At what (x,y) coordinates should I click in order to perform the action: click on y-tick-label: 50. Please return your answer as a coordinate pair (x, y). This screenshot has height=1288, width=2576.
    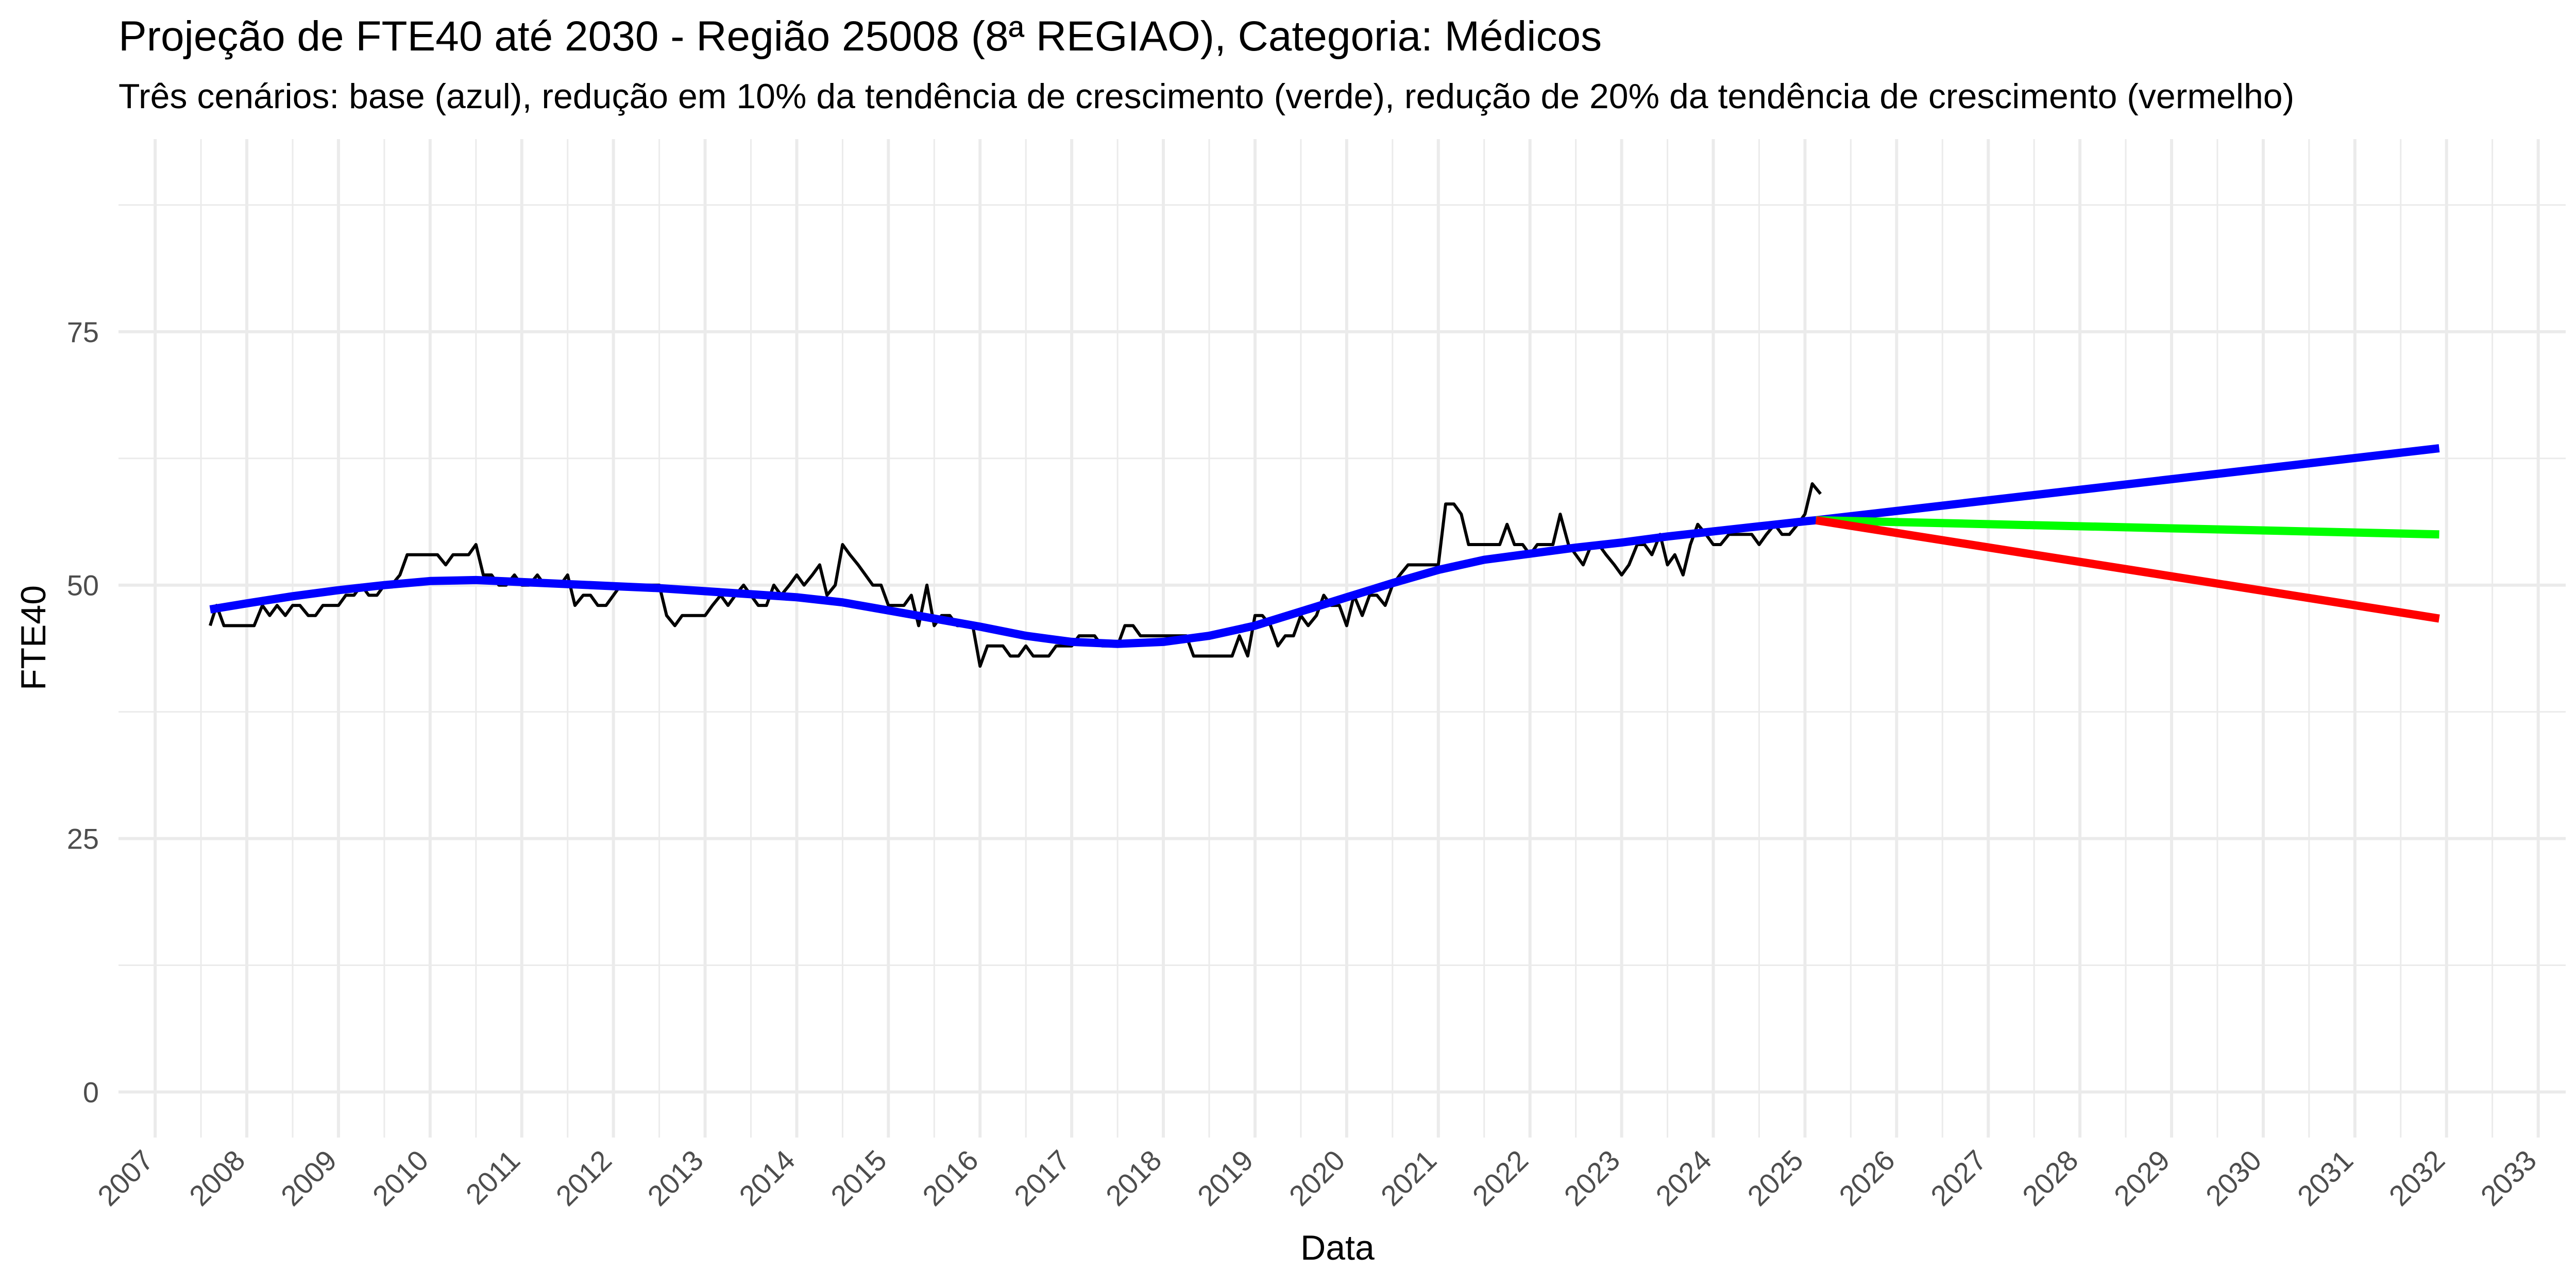
    Looking at the image, I should click on (83, 585).